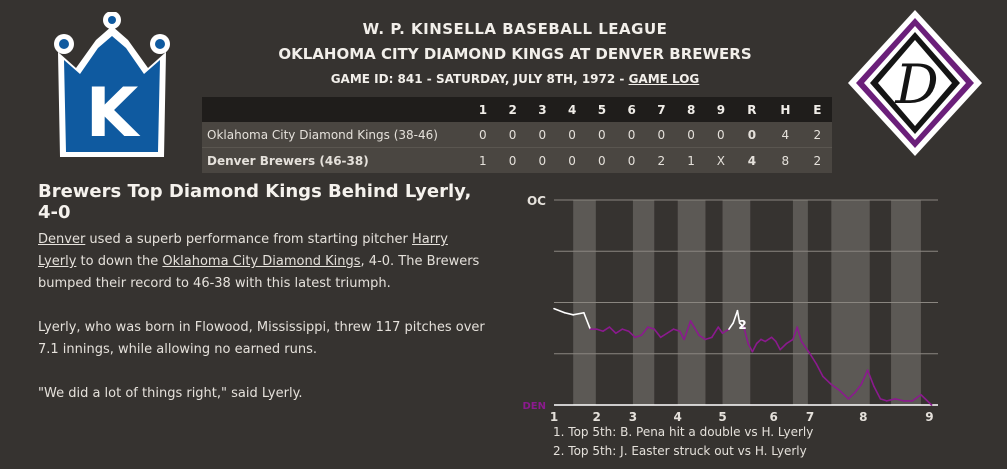  Describe the element at coordinates (119, 261) in the screenshot. I see `story-text: to down the` at that location.